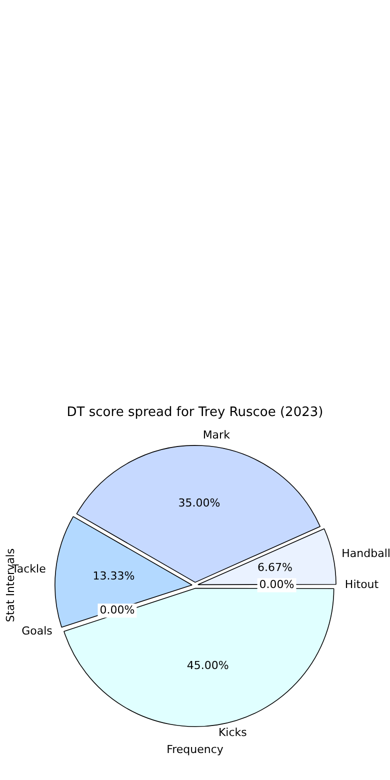 This screenshot has width=390, height=780. Describe the element at coordinates (216, 435) in the screenshot. I see `slice-label: Mark` at that location.